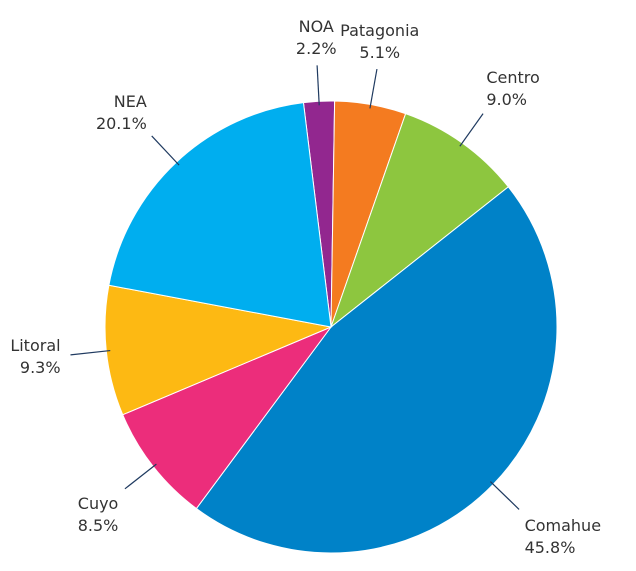  I want to click on slice-label: NOA, so click(316, 26).